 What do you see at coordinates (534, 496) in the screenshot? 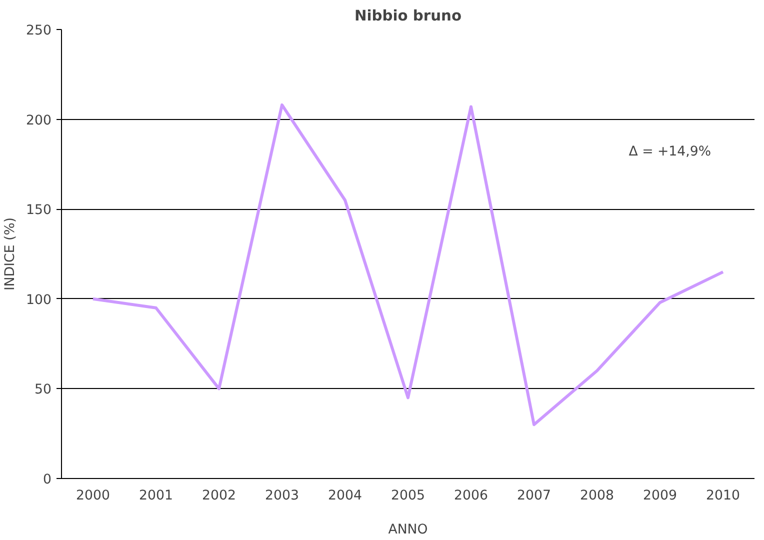
I see `x-tick-label: 2007` at bounding box center [534, 496].